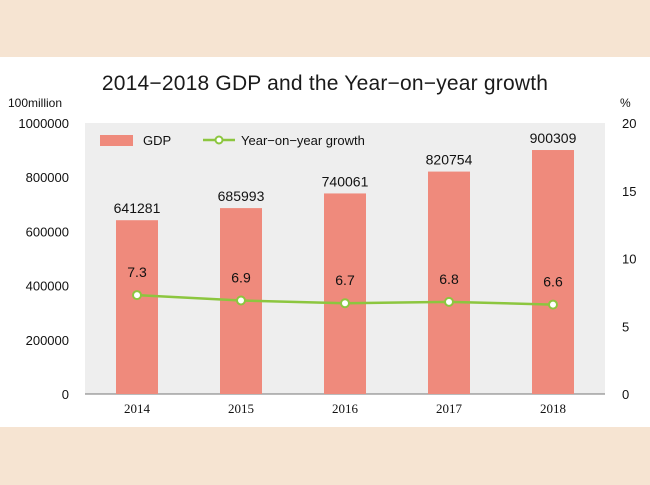  Describe the element at coordinates (137, 272) in the screenshot. I see `growth-data-label: 7.3` at that location.